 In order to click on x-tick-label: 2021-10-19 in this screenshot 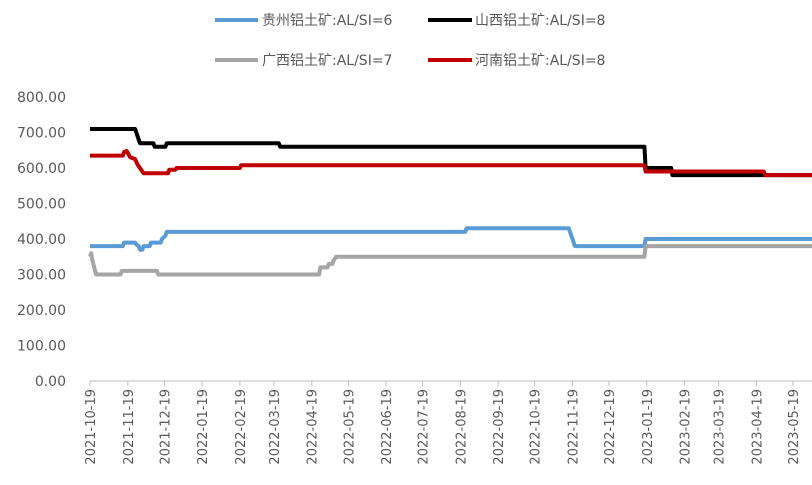, I will do `click(91, 427)`.